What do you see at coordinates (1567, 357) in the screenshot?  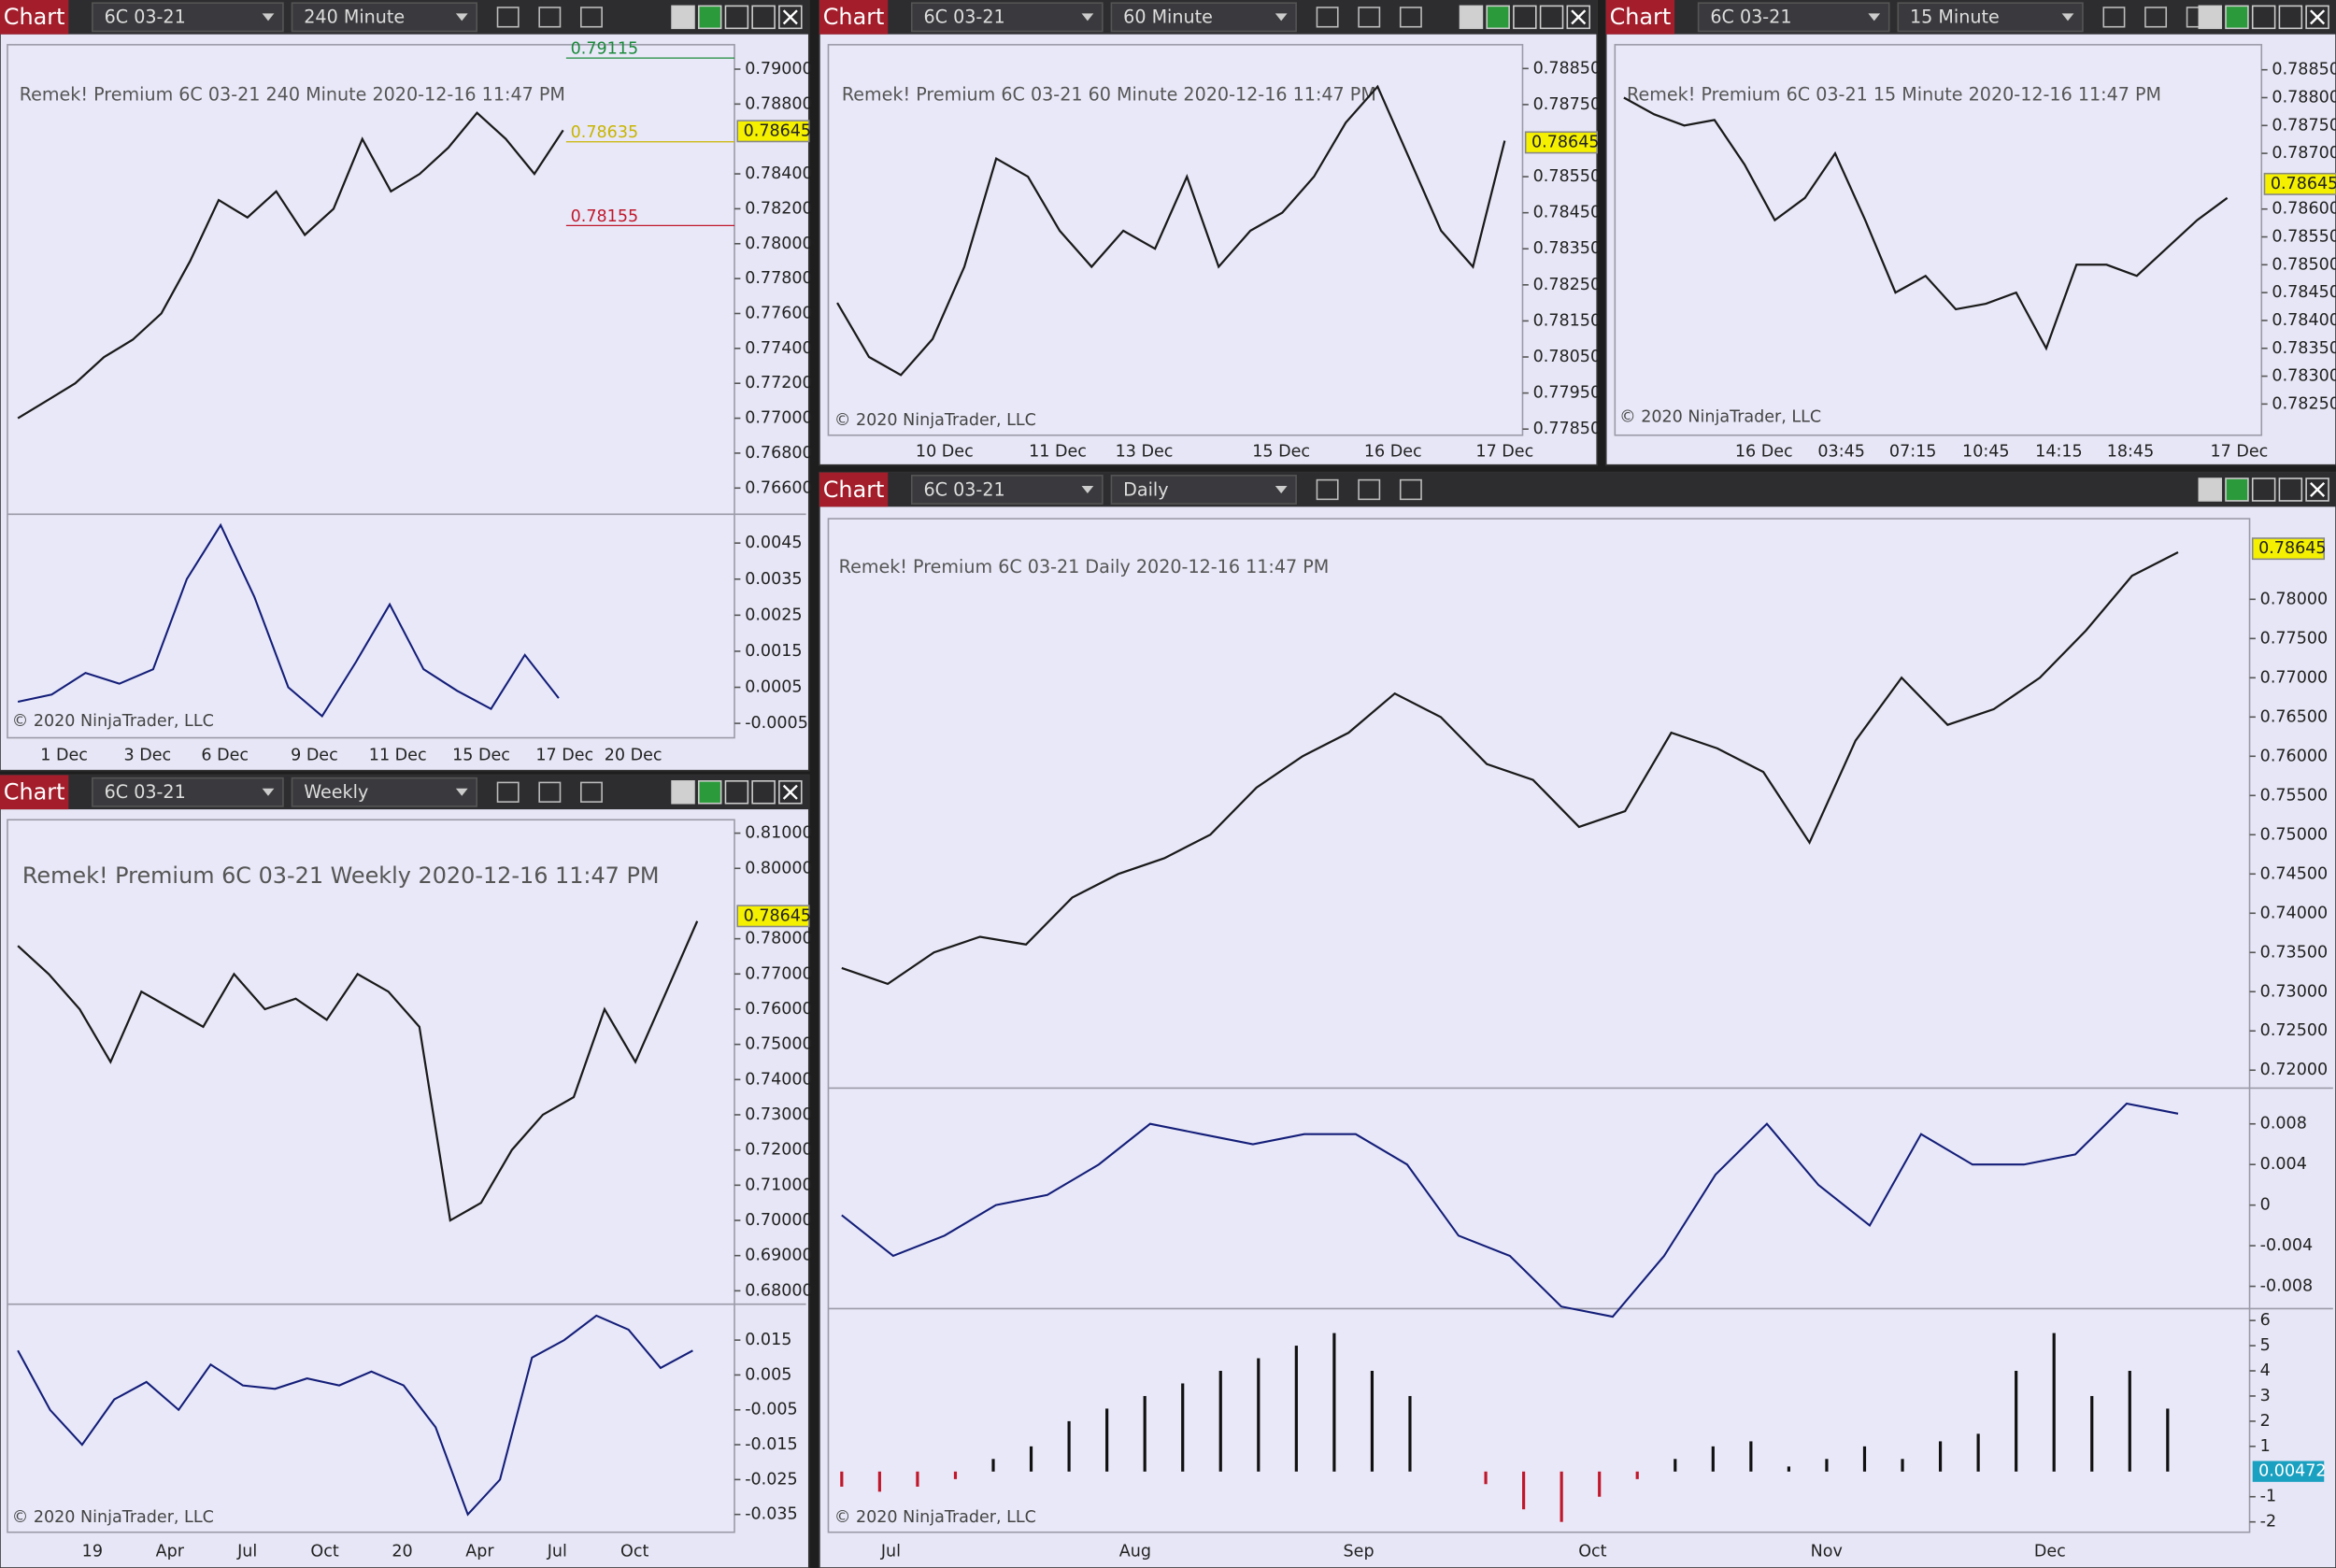 I see `y-tick-label: 0.78050` at bounding box center [1567, 357].